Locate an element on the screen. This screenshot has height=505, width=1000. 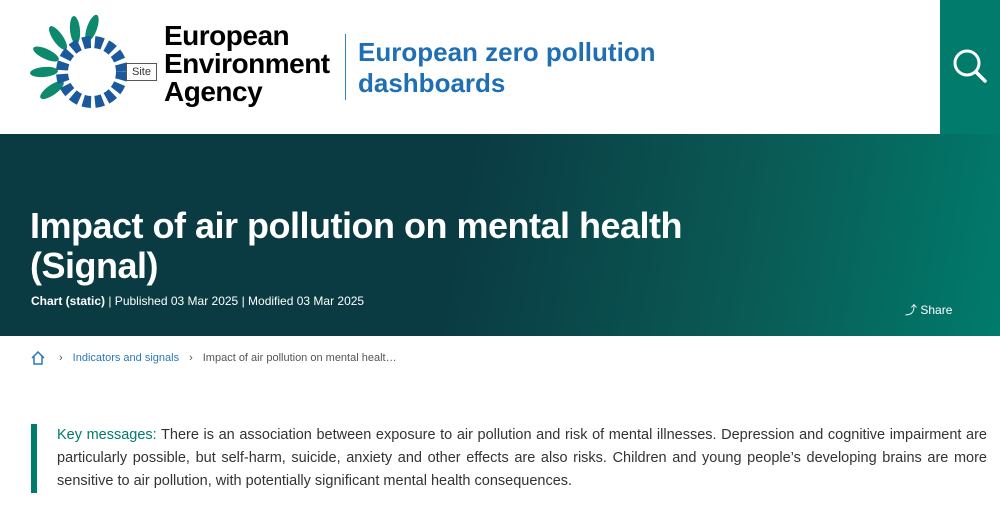
logo-line: European is located at coordinates (227, 35).